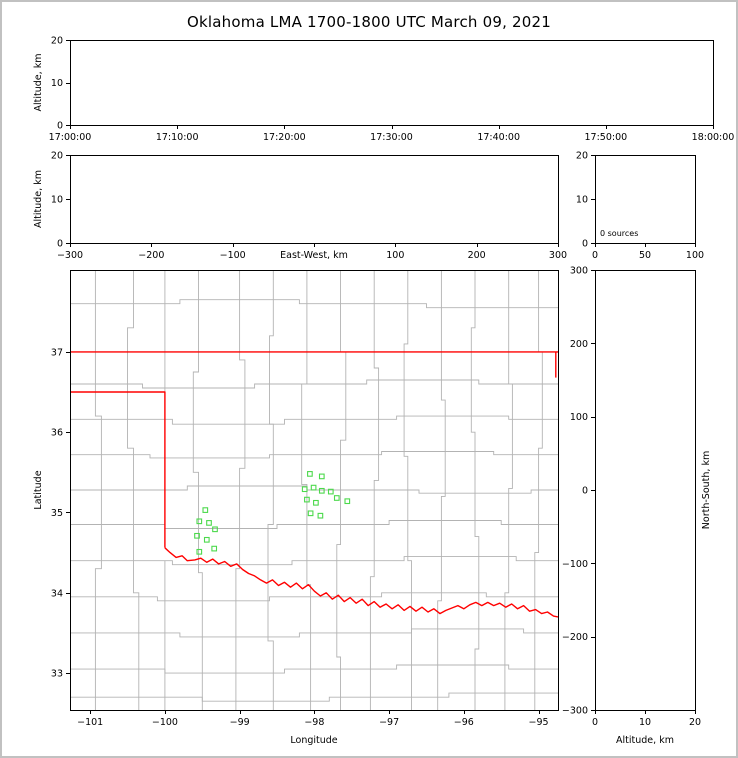  What do you see at coordinates (464, 722) in the screenshot?
I see `tick-label: −96` at bounding box center [464, 722].